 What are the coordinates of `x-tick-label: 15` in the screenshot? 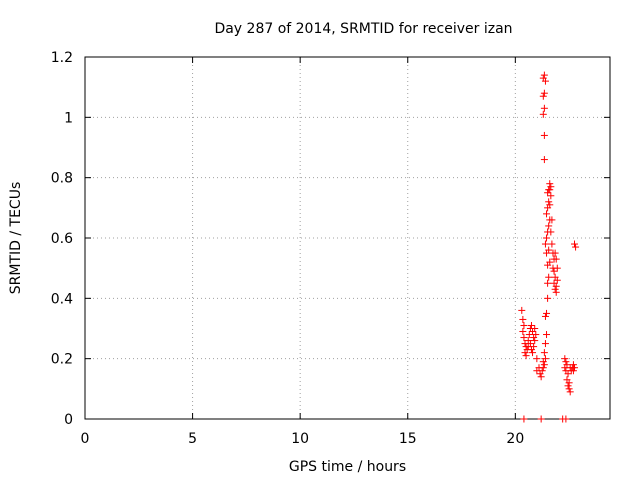 It's located at (408, 439).